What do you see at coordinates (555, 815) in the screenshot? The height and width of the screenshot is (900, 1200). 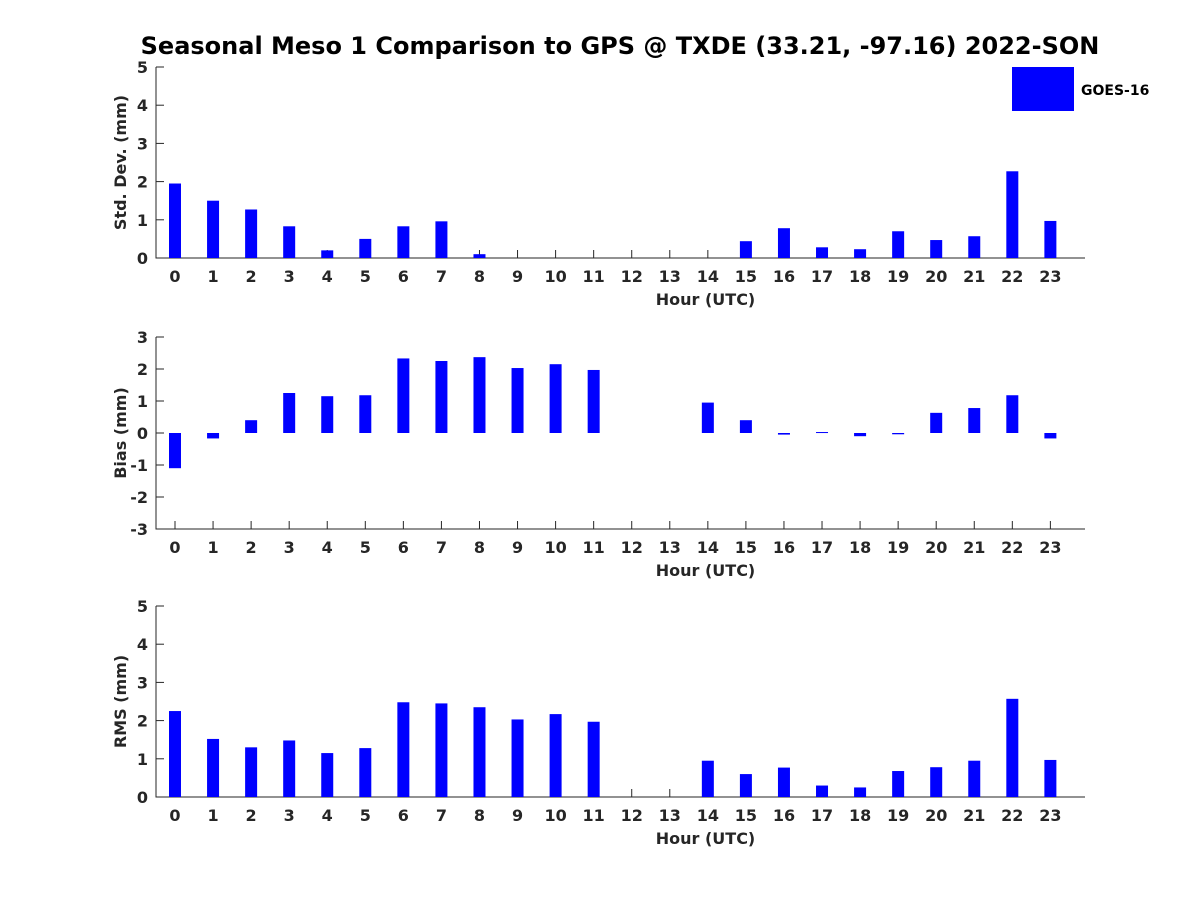 I see `x-tick-label-rms-10: 10` at bounding box center [555, 815].